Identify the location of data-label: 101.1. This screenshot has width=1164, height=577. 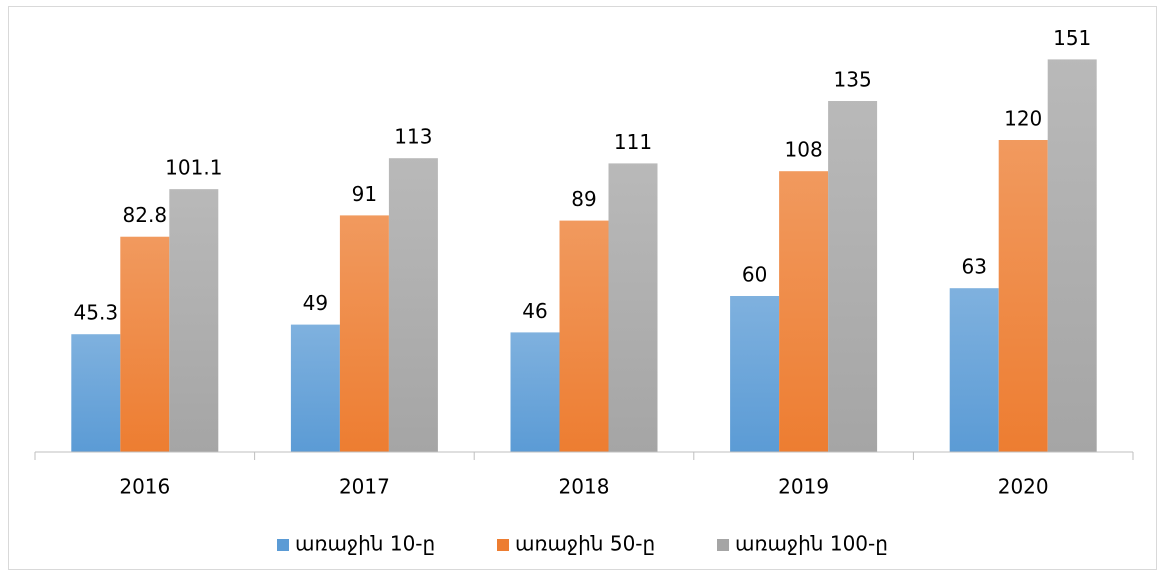
(193, 168).